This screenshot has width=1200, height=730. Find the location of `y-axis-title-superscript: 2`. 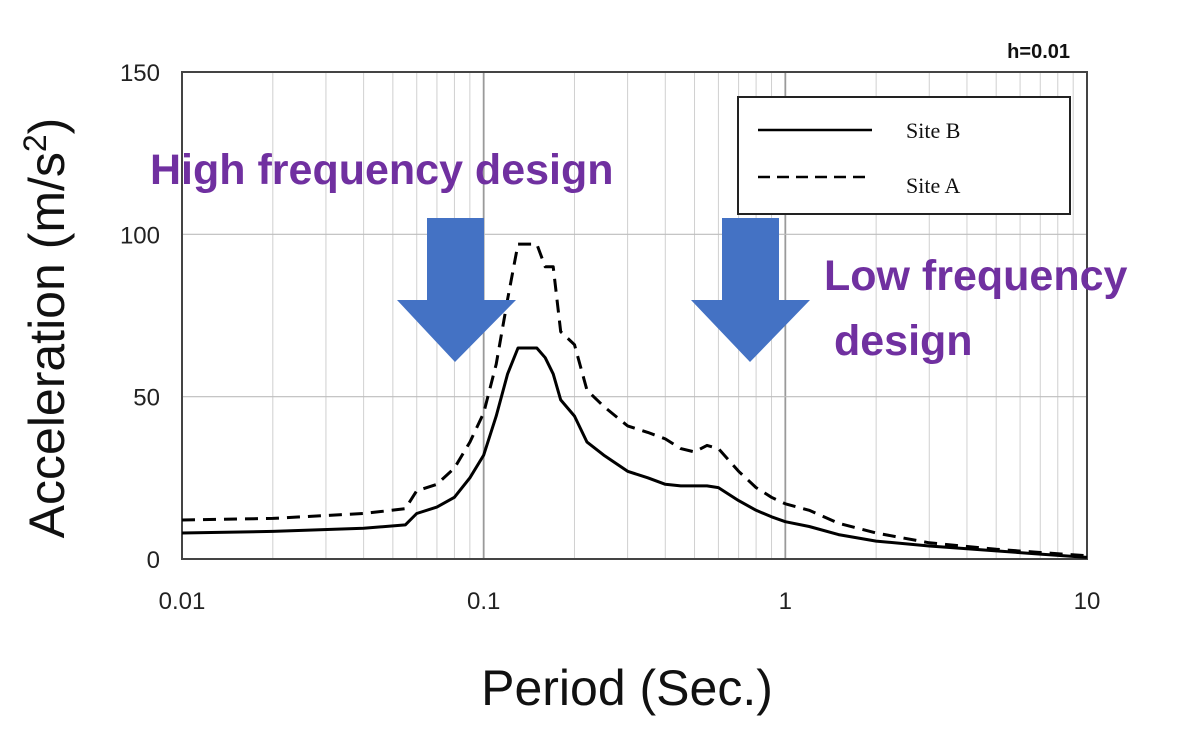

y-axis-title-superscript: 2 is located at coordinates (35, 143).